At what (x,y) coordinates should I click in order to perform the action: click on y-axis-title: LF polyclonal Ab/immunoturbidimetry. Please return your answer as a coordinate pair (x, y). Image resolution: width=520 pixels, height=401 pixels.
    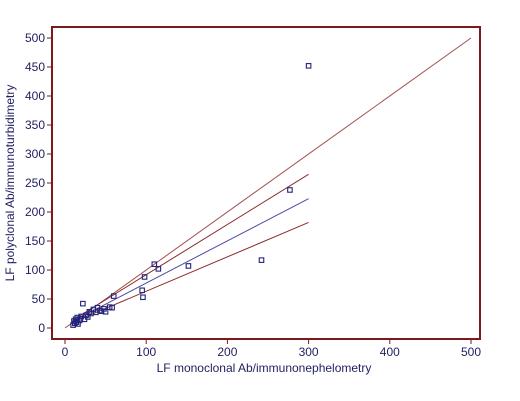
    Looking at the image, I should click on (10, 183).